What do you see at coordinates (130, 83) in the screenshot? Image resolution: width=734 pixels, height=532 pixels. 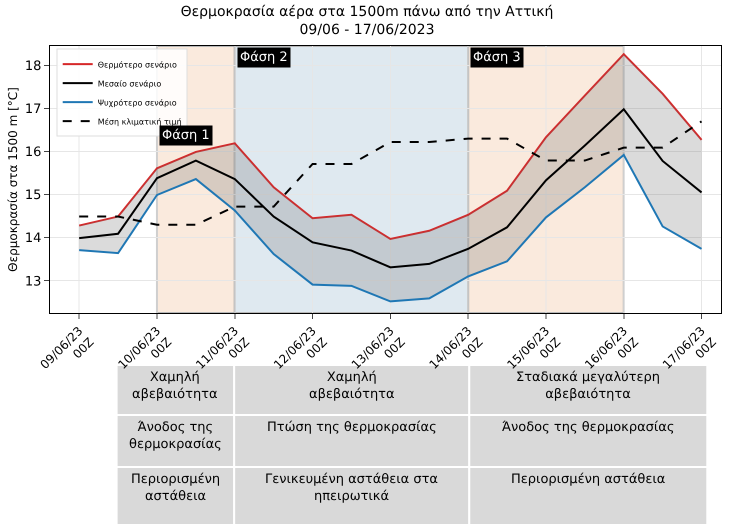 I see `legend-label: Μεσαίο σενάριο` at bounding box center [130, 83].